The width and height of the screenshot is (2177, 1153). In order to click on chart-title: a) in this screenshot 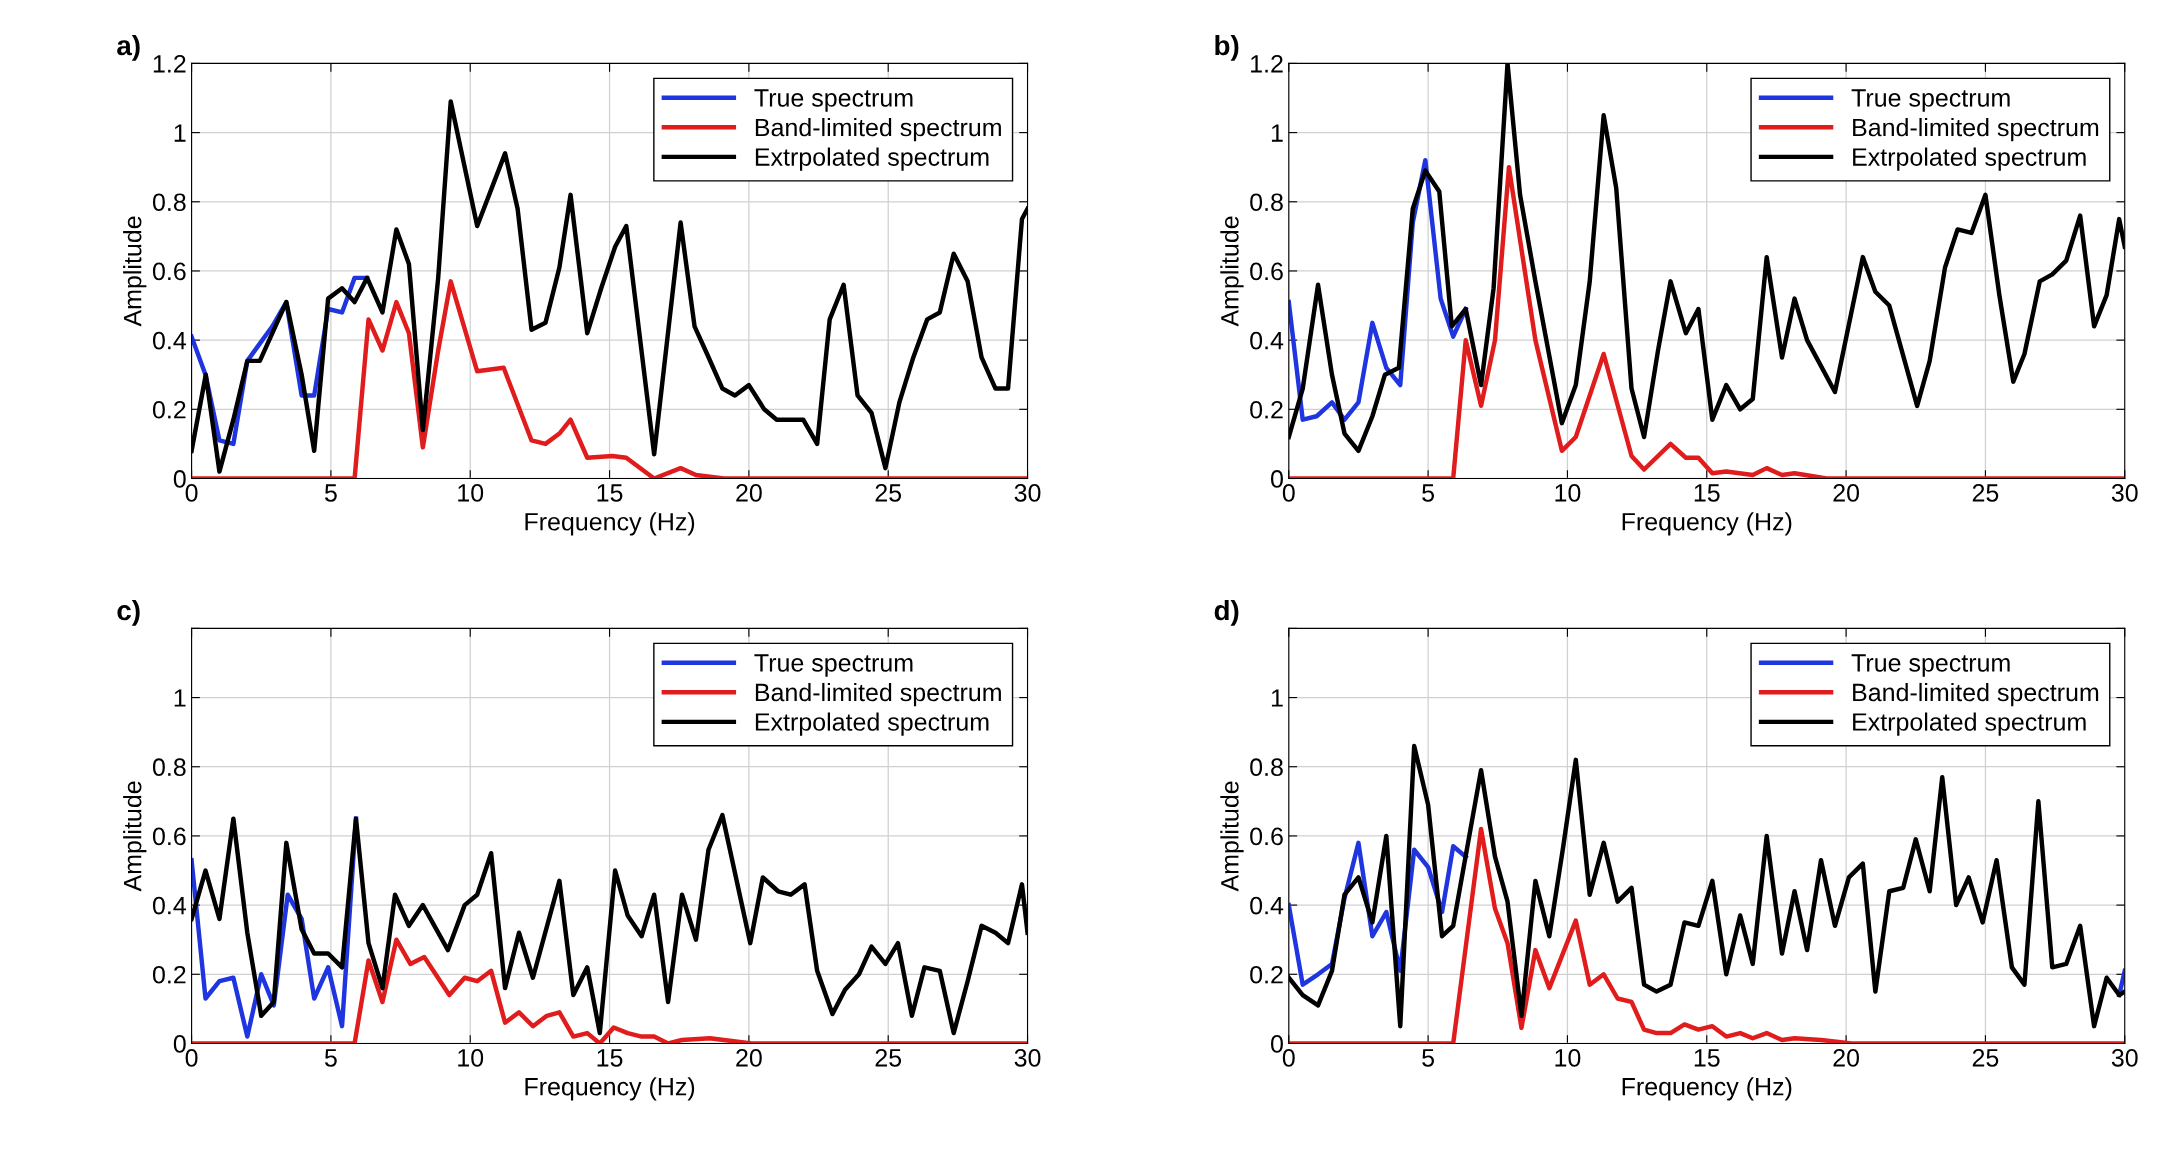, I will do `click(128, 47)`.